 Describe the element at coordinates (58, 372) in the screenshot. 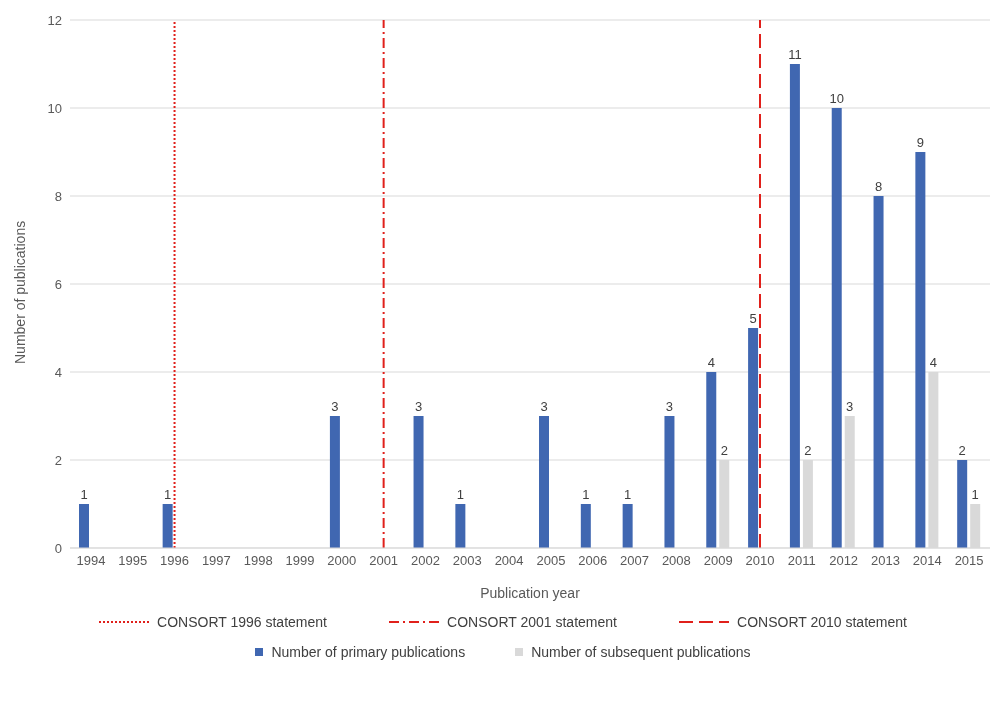

I see `y-tick-label: 4` at that location.